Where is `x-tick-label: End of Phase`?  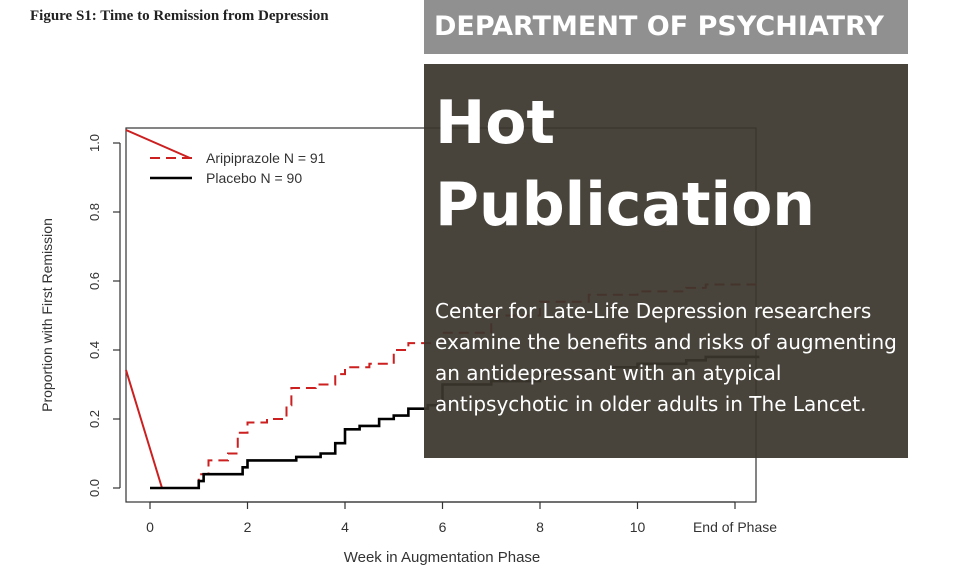
x-tick-label: End of Phase is located at coordinates (735, 527).